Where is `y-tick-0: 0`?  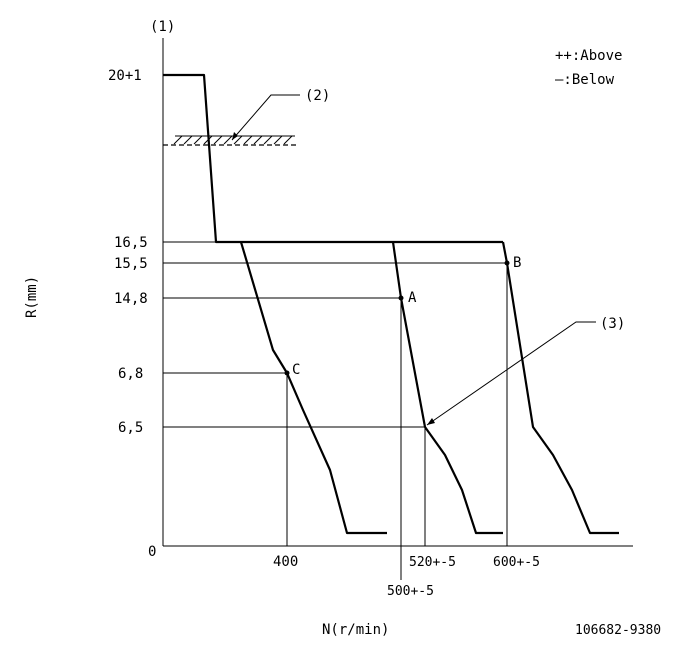
y-tick-0: 0 is located at coordinates (152, 552).